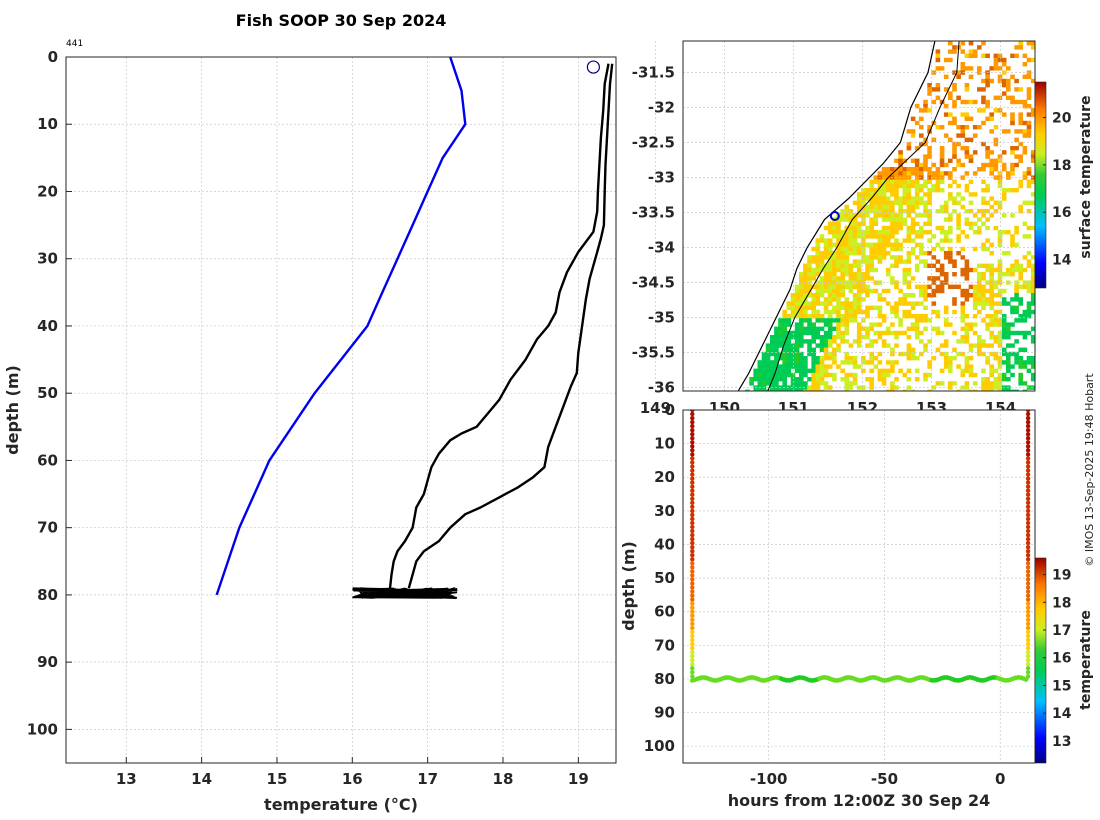  What do you see at coordinates (653, 73) in the screenshot?
I see `map-ytick-label: -31.5` at bounding box center [653, 73].